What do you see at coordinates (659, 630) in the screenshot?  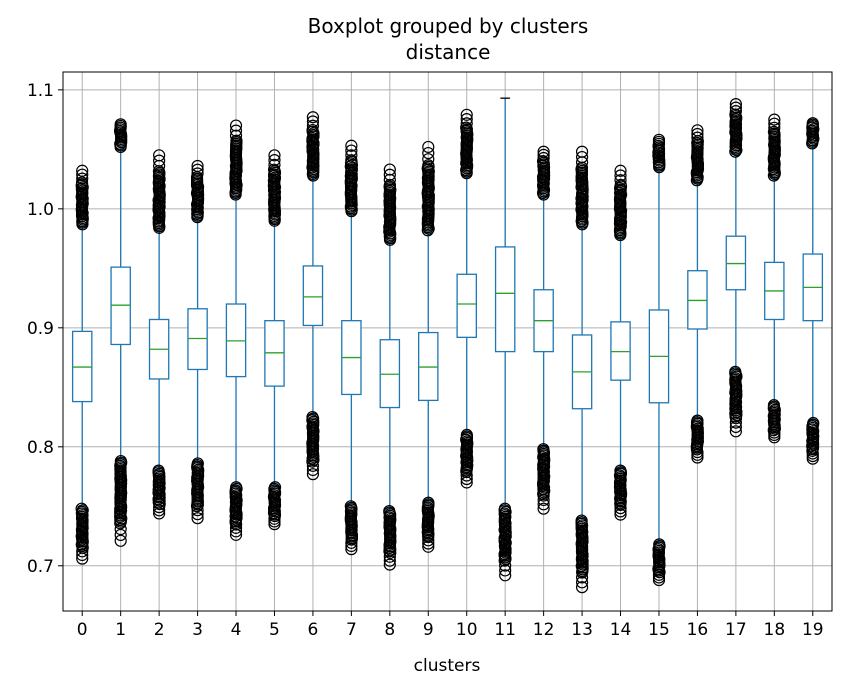 I see `x-tick-label: 15` at bounding box center [659, 630].